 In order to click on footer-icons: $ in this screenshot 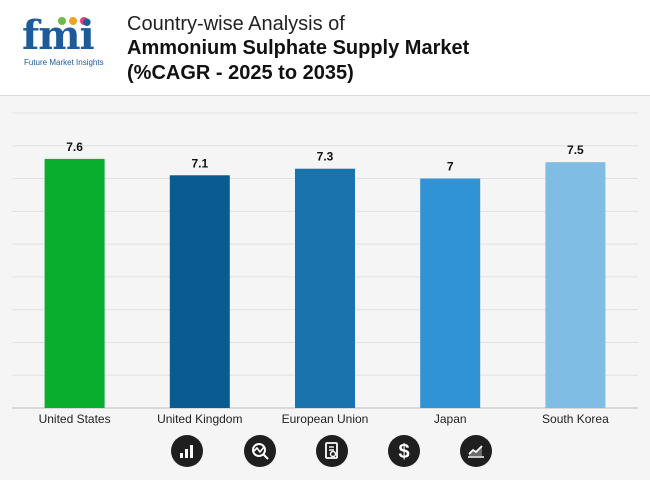, I will do `click(325, 452)`.